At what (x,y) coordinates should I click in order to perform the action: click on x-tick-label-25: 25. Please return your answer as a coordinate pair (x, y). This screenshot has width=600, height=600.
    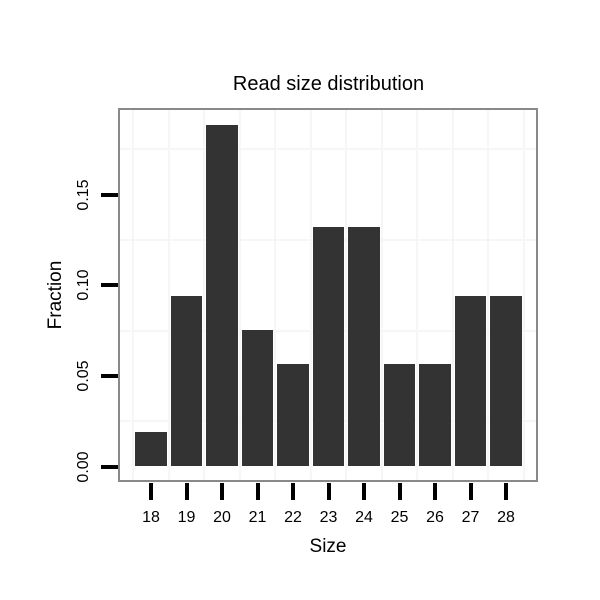
    Looking at the image, I should click on (399, 517).